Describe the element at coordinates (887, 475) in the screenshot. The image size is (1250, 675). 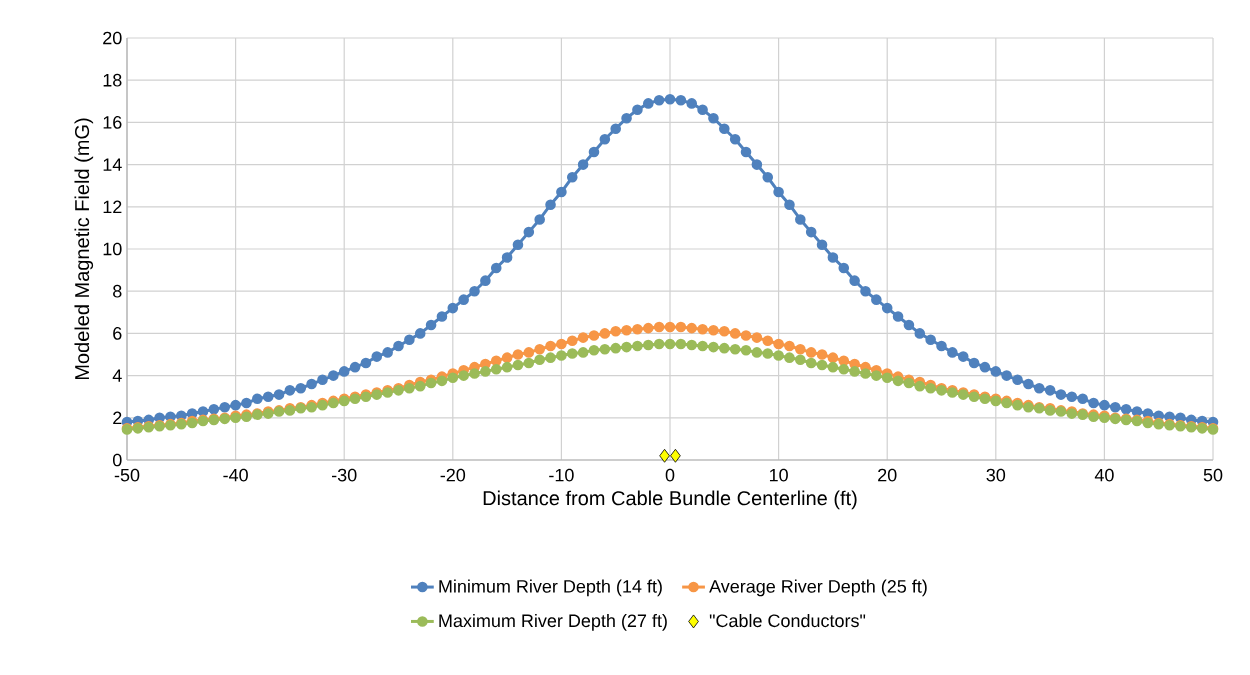
I see `x-tick-label: 20` at that location.